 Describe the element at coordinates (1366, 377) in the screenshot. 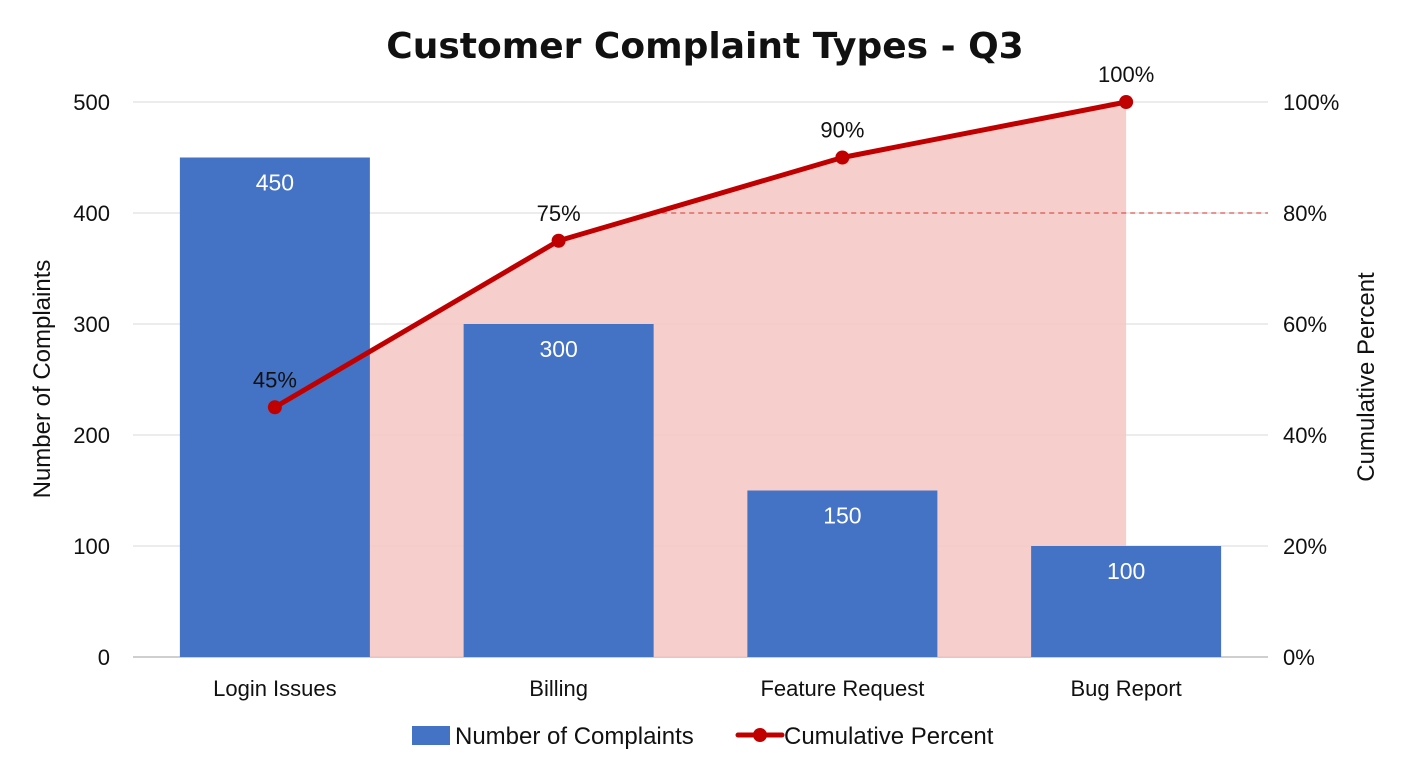

I see `y2-axis-title: Cumulative Percent` at that location.